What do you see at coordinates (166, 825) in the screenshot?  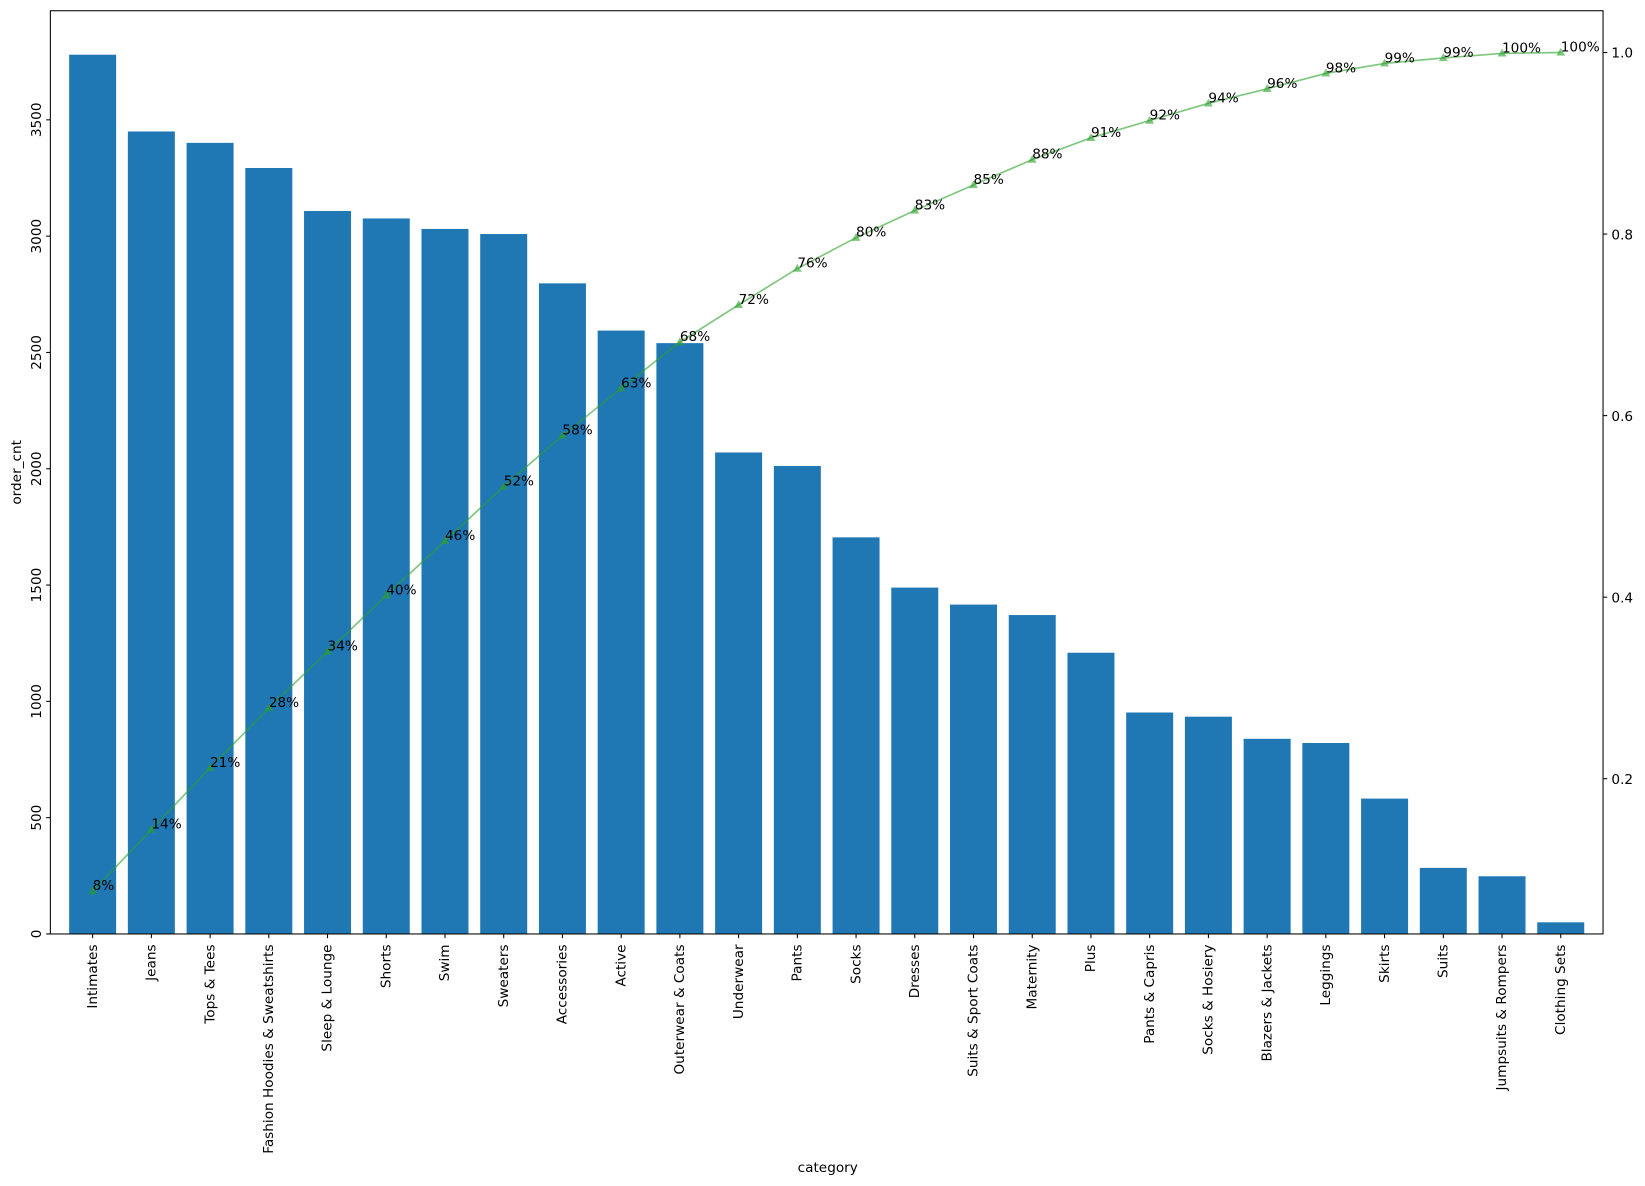 I see `data-label: 14%` at bounding box center [166, 825].